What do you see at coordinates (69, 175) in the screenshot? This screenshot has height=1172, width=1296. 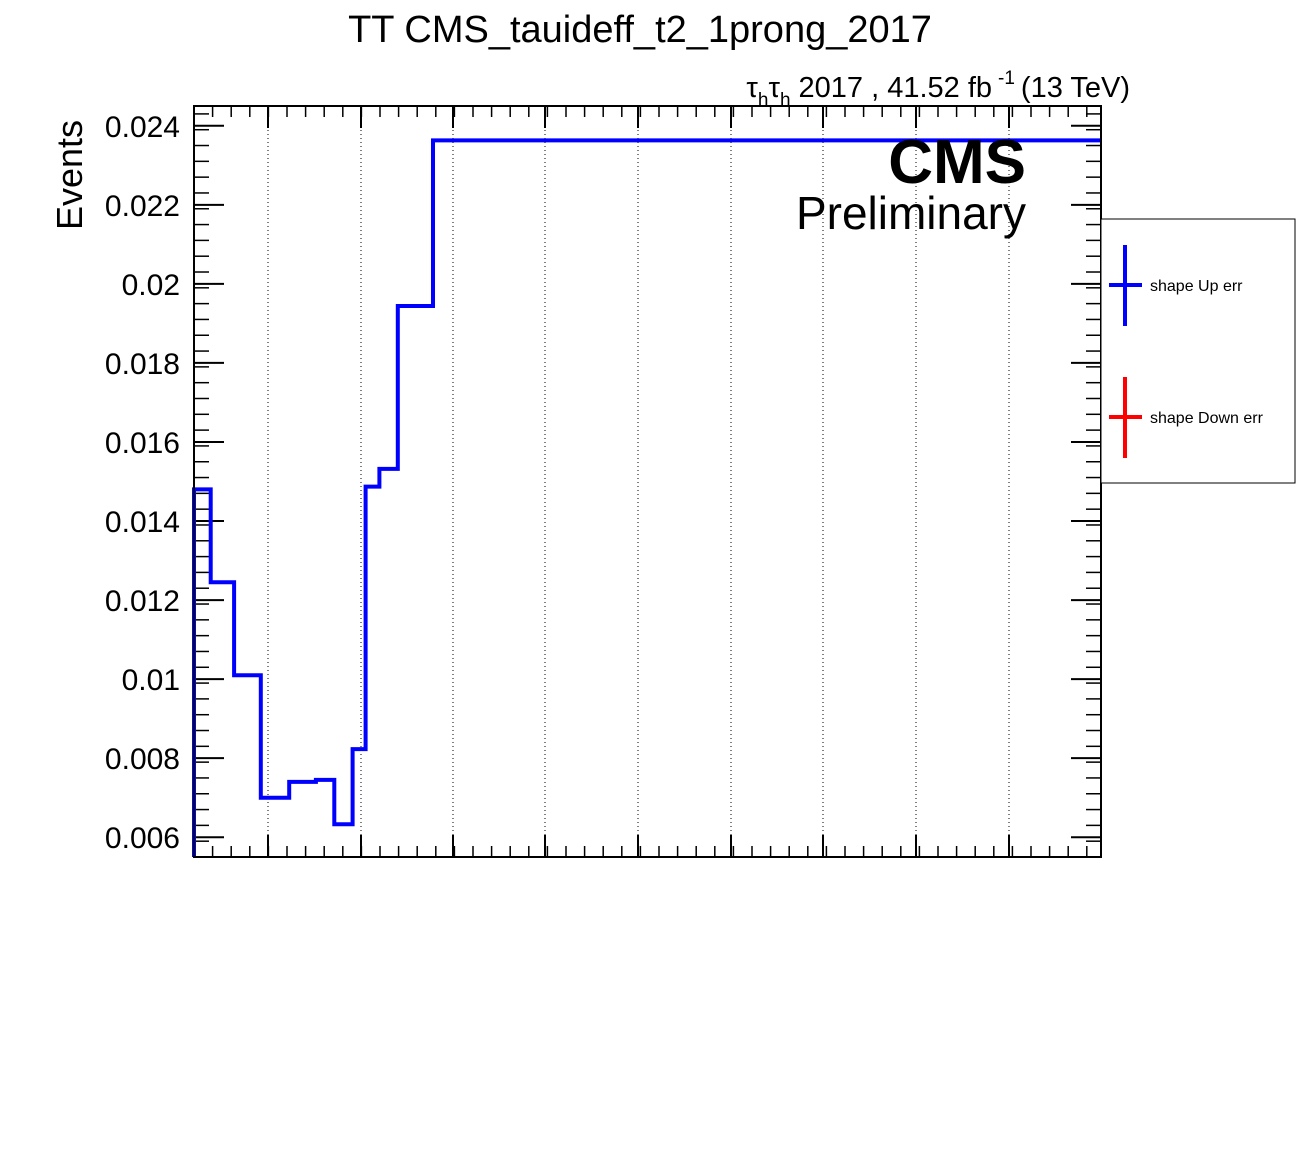 I see `y-axis-label: Events` at bounding box center [69, 175].